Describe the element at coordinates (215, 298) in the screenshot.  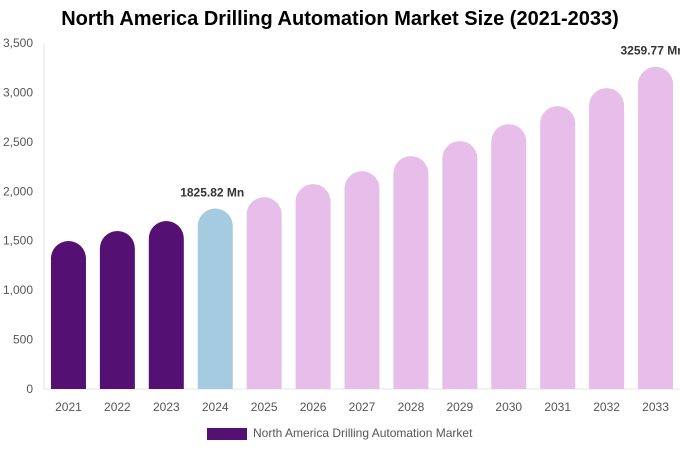
I see `bar-2024` at that location.